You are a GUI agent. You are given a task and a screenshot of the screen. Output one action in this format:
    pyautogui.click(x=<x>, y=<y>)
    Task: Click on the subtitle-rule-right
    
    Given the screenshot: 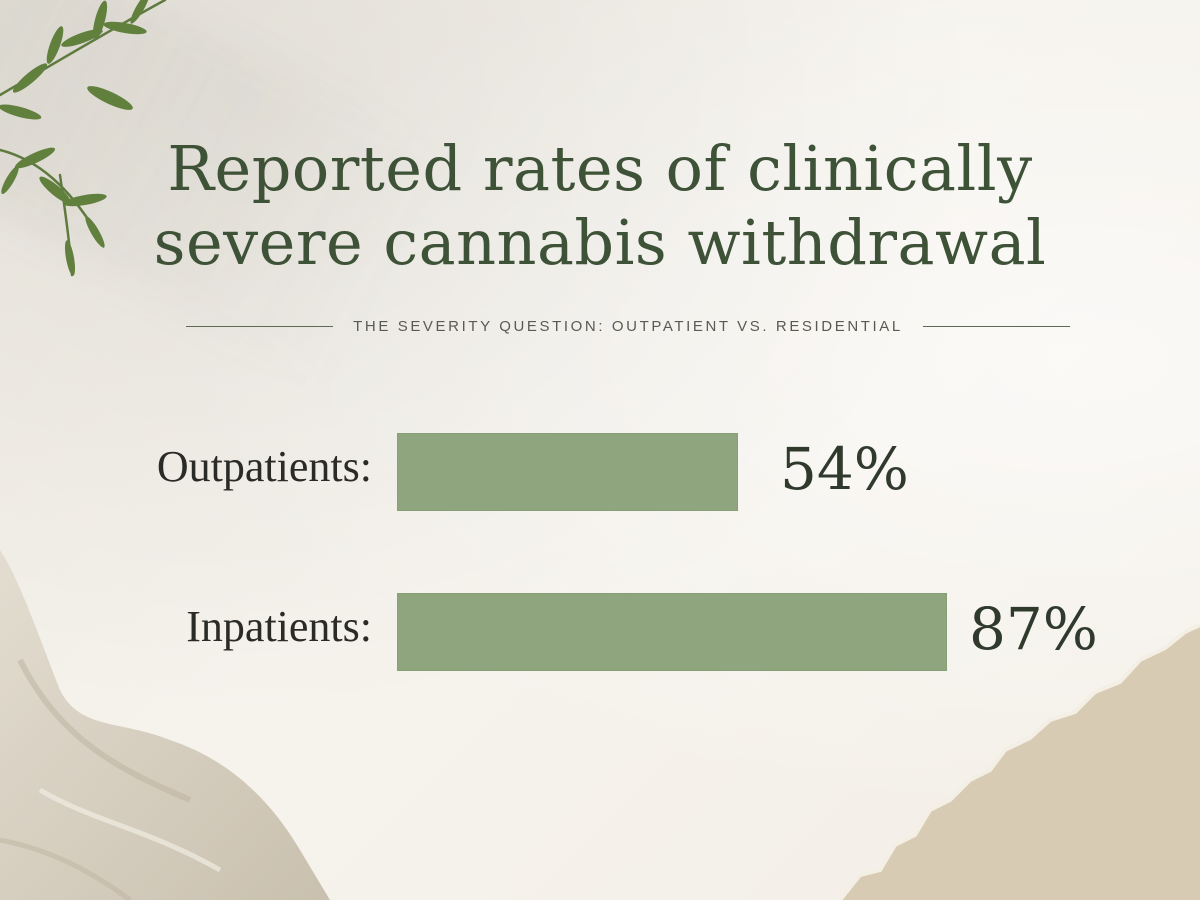 What is the action you would take?
    pyautogui.click(x=996, y=326)
    